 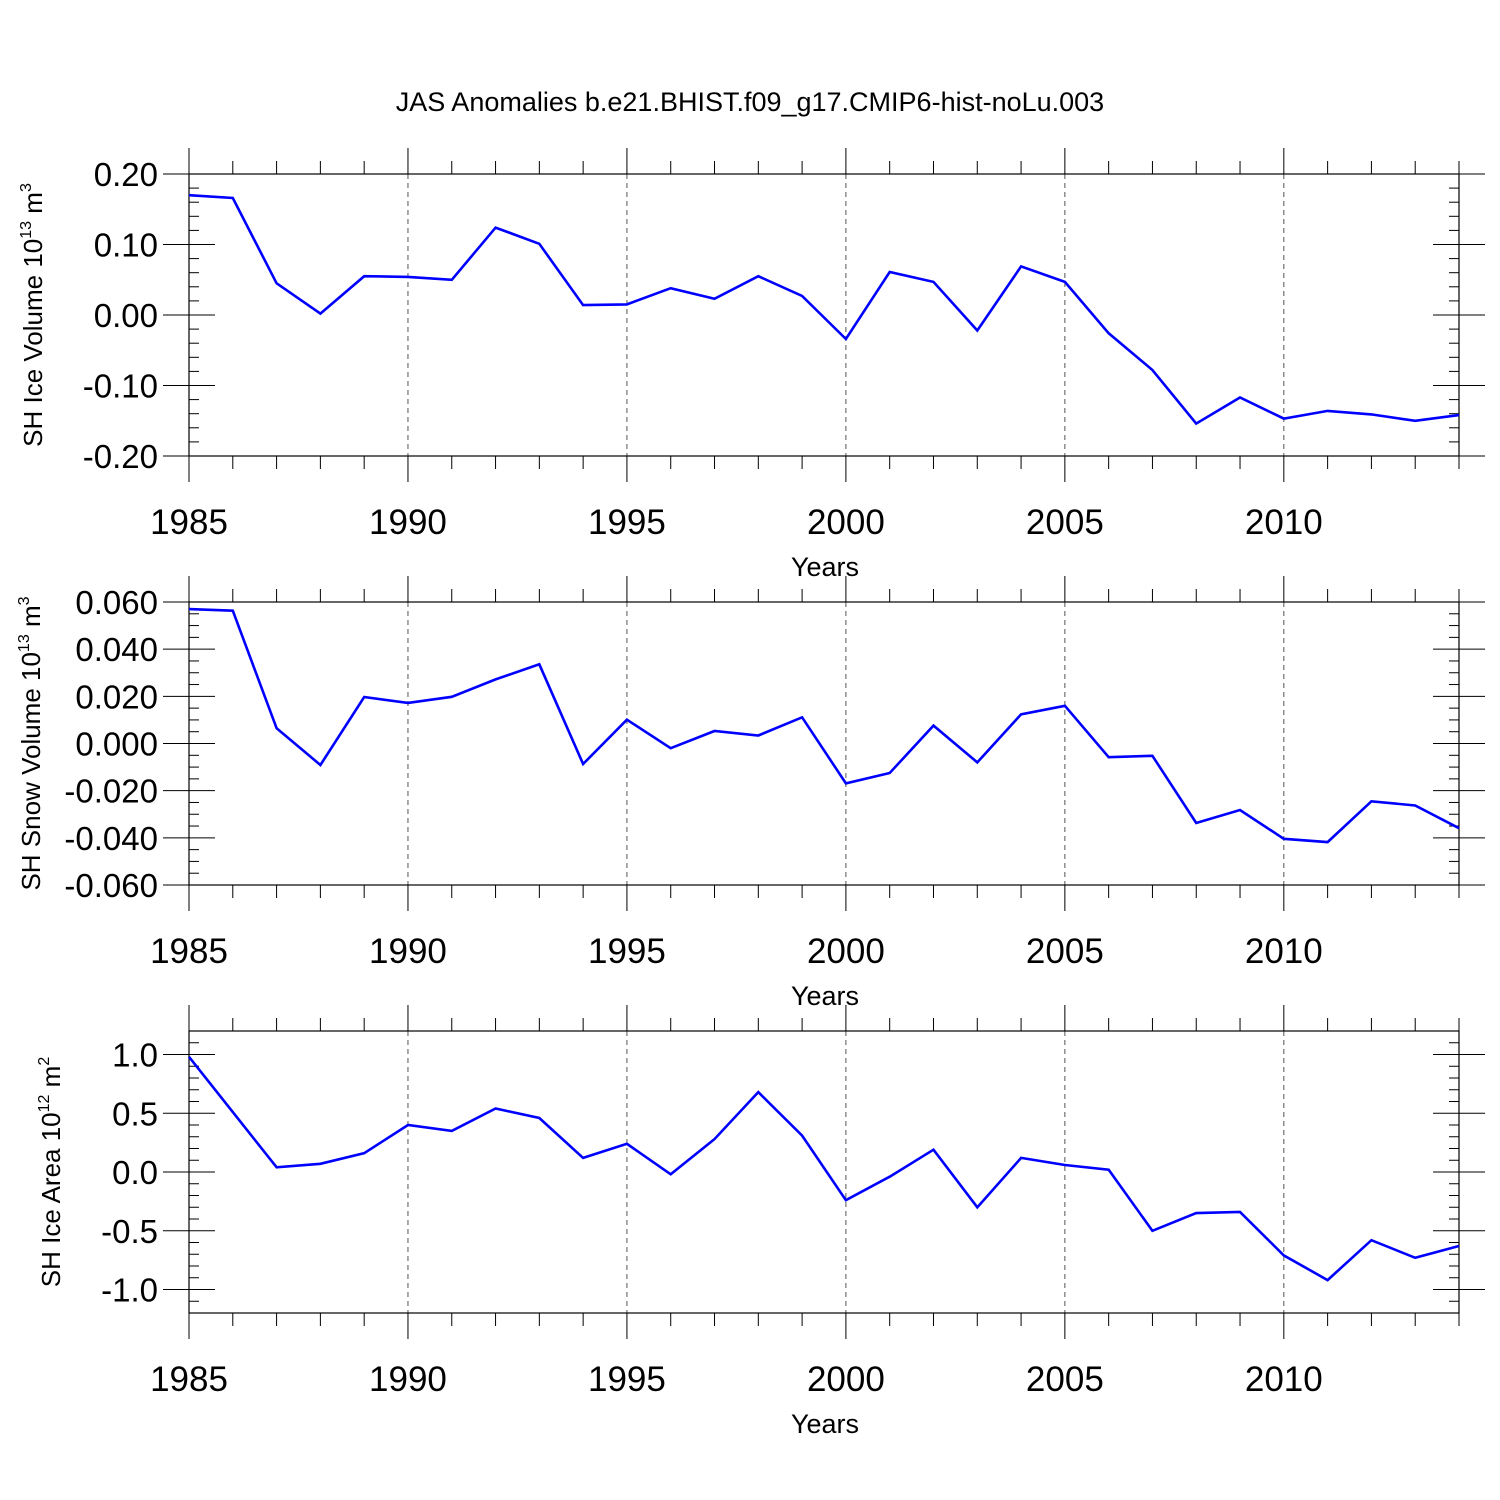 I want to click on y-tick-label: 0.060, so click(x=116, y=602).